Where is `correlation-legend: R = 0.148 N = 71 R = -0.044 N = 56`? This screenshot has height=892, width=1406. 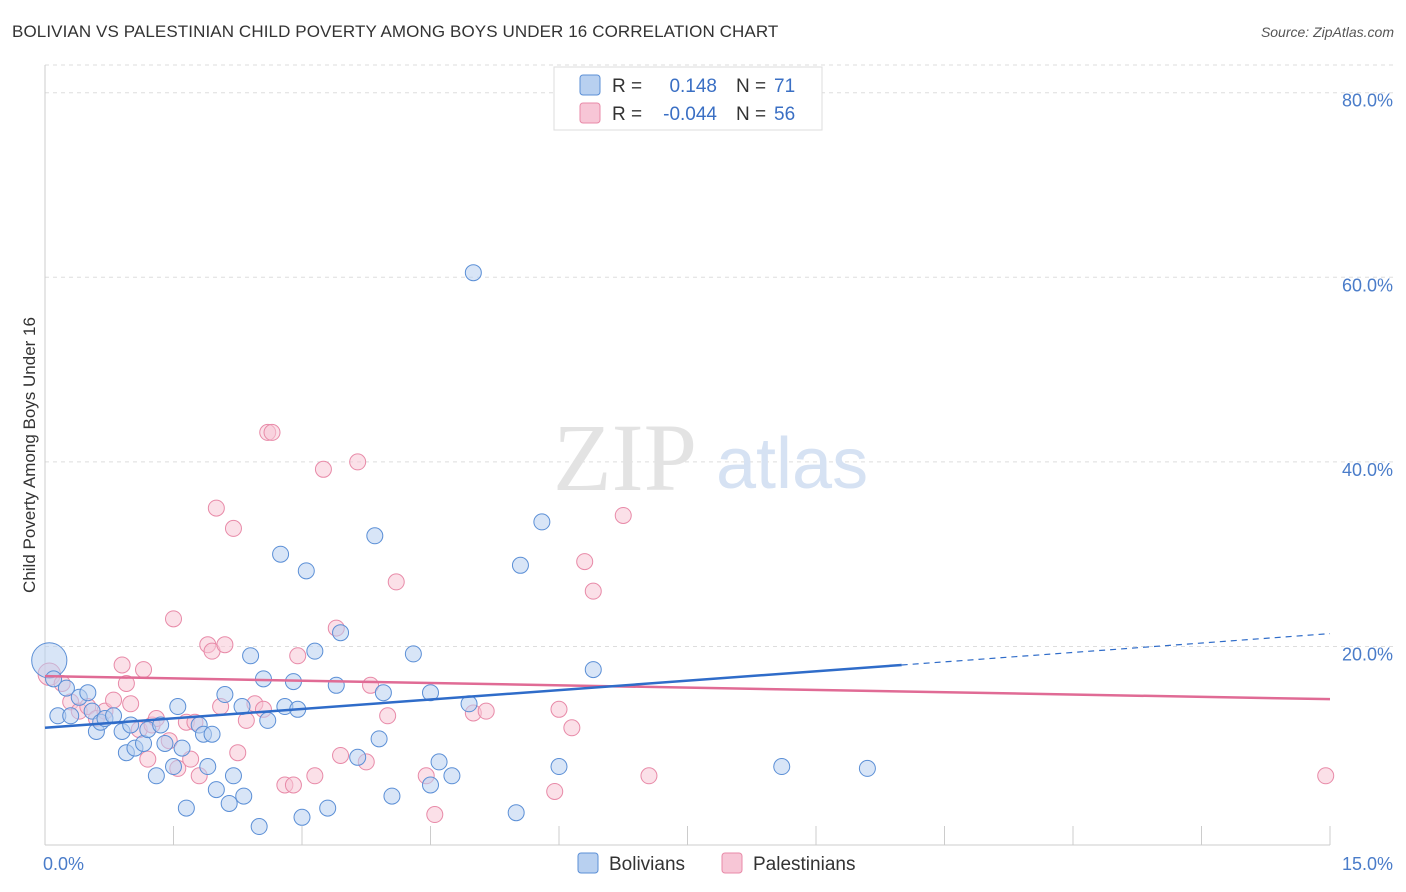 correlation-legend: R = 0.148 N = 71 R = -0.044 N = 56 is located at coordinates (688, 98).